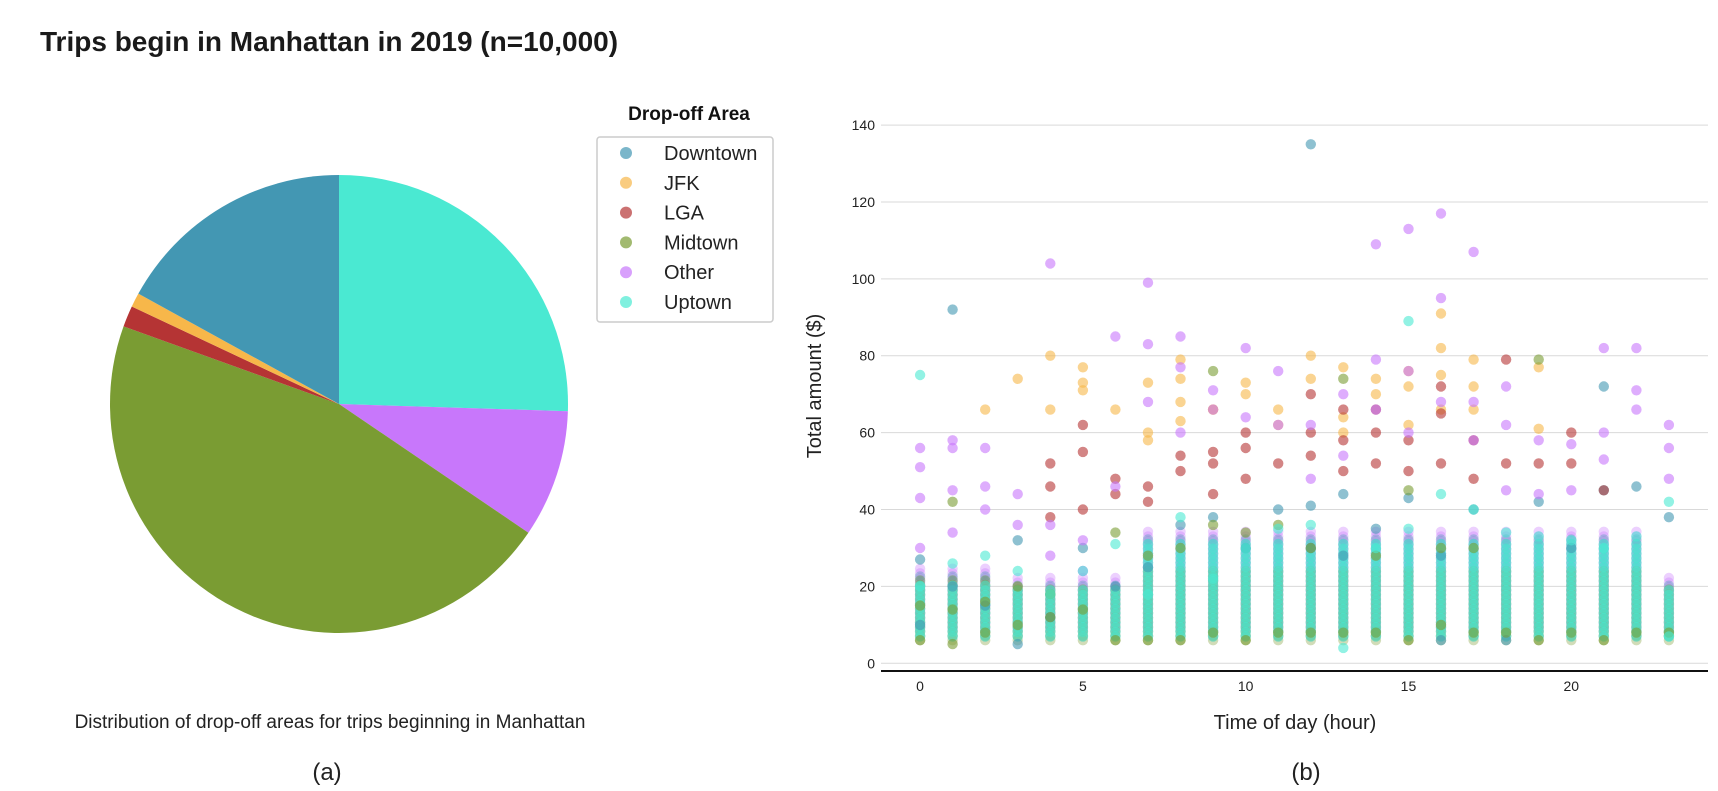 Image resolution: width=1718 pixels, height=791 pixels. Describe the element at coordinates (682, 184) in the screenshot. I see `legend-label-jfk: JFK` at that location.